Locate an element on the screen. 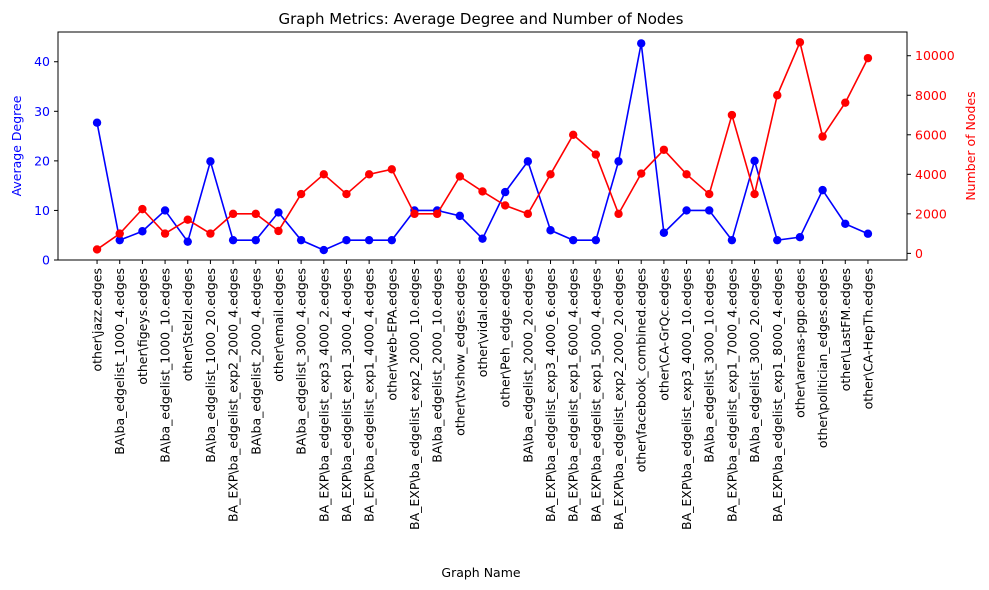  x-tick-label: BA\ba_edgelist_1000_4.edges is located at coordinates (119, 361).